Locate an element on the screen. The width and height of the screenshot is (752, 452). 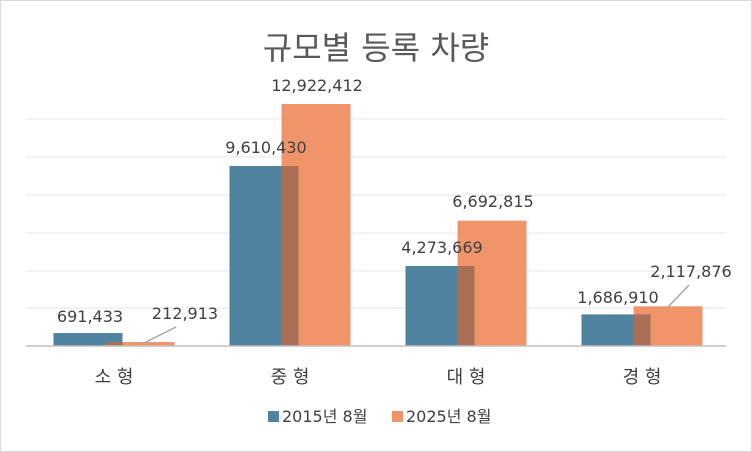
data-label-2025-0: 212,913 is located at coordinates (185, 313).